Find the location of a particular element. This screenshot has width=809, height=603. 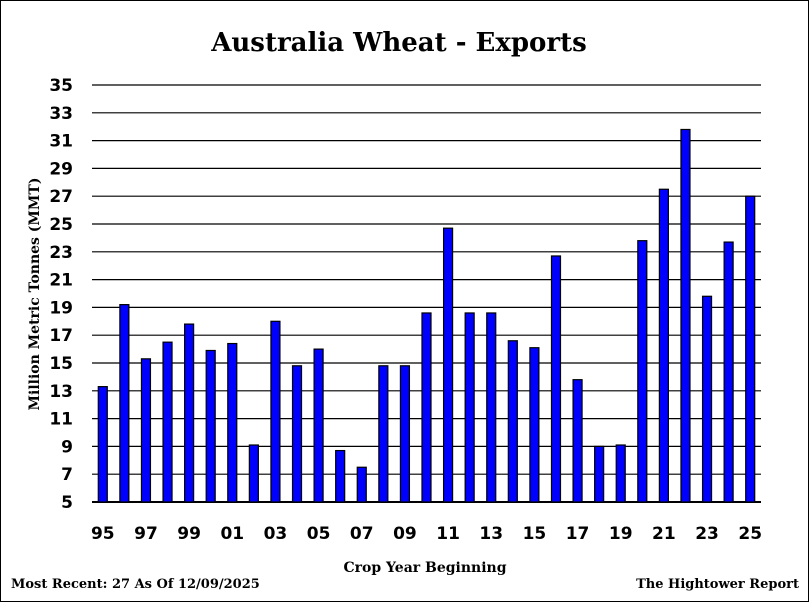

footer-most-recent: Most Recent: 27 As Of 12/09/2025 is located at coordinates (135, 584).